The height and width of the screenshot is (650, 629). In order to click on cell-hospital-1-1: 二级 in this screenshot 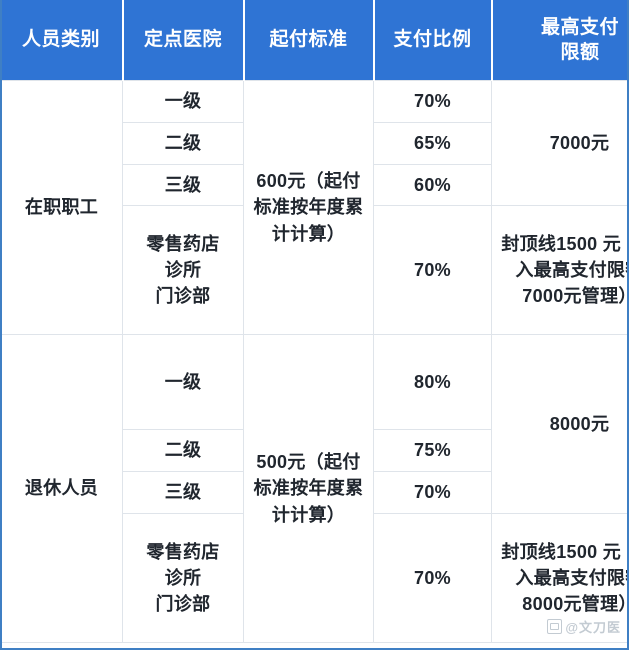, I will do `click(183, 450)`.